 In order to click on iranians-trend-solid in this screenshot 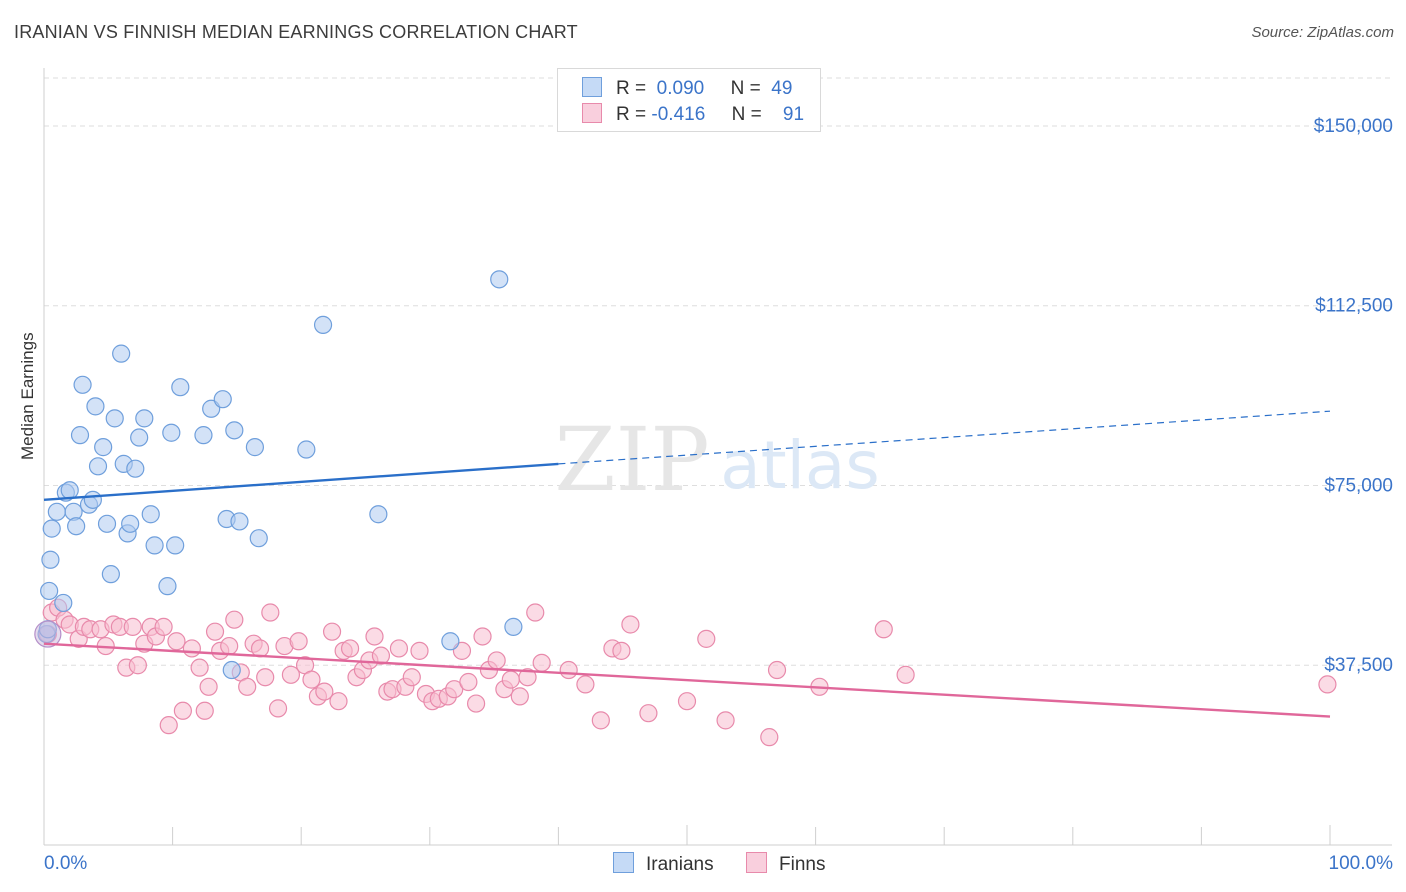, I will do `click(301, 482)`.